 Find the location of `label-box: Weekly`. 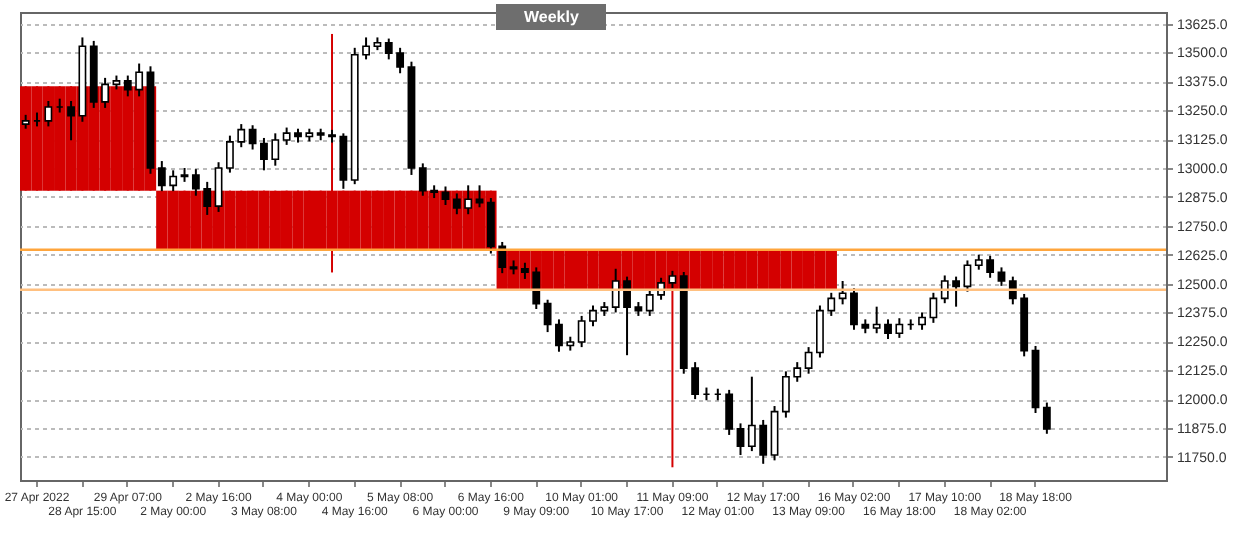

label-box: Weekly is located at coordinates (551, 17).